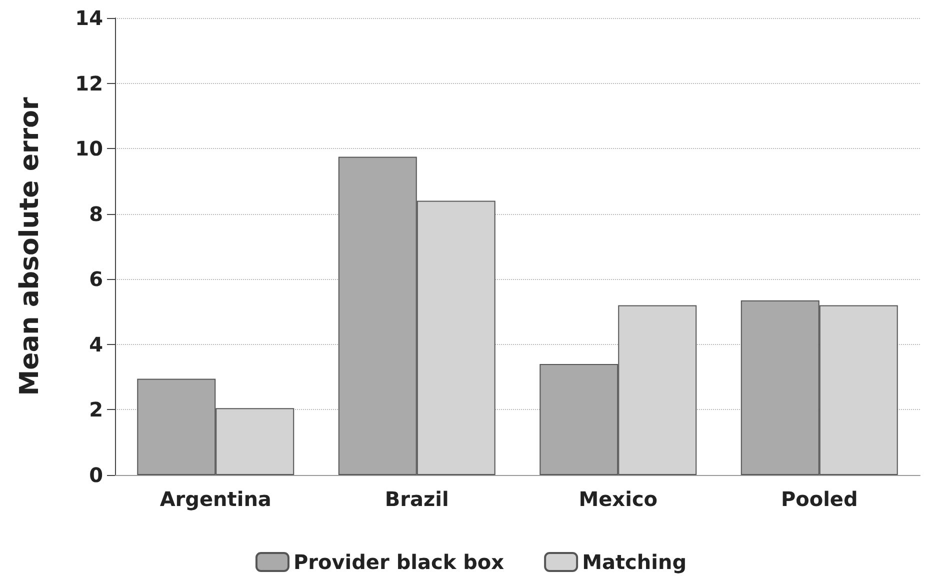 The image size is (942, 581). What do you see at coordinates (96, 410) in the screenshot?
I see `y-tick-label: 2` at bounding box center [96, 410].